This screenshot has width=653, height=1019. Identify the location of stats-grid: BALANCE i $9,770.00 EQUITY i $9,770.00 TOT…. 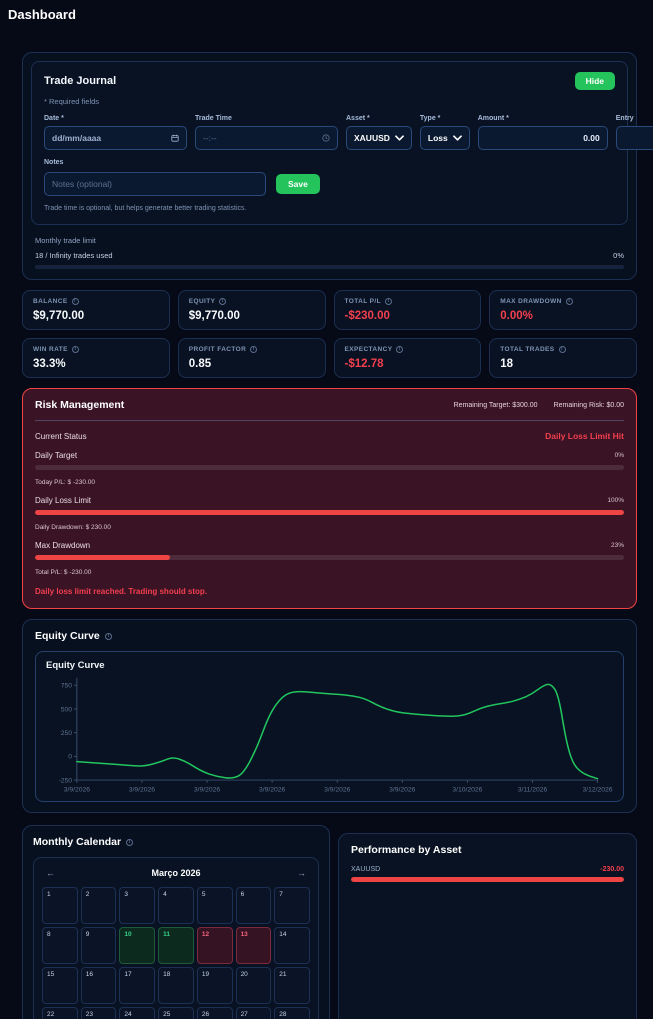
(329, 334).